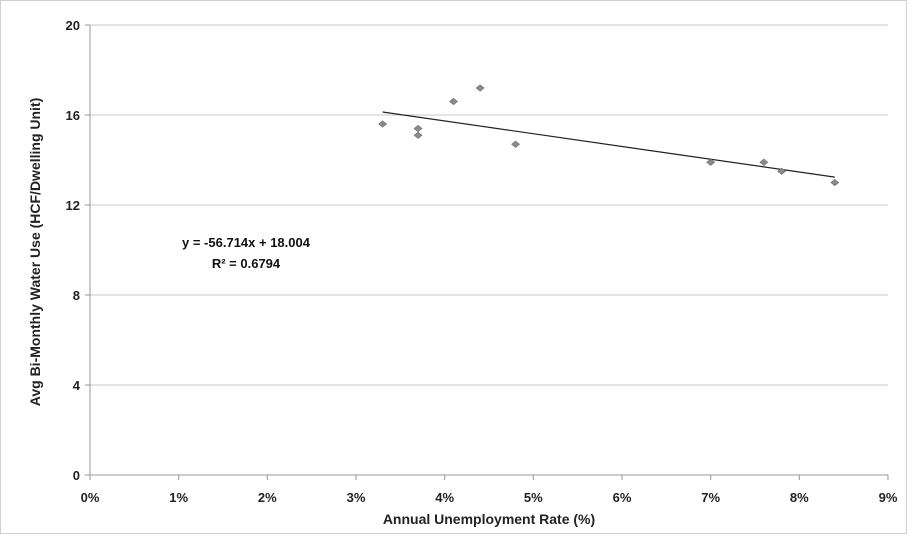  What do you see at coordinates (178, 497) in the screenshot?
I see `x-tick-label: 1%` at bounding box center [178, 497].